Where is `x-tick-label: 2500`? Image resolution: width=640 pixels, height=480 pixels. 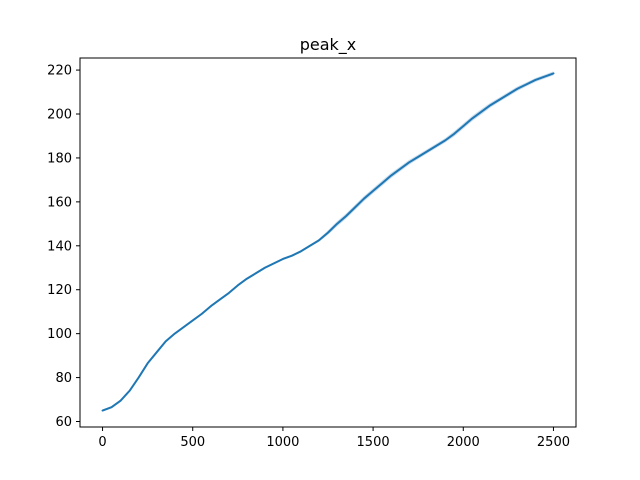 x-tick-label: 2500 is located at coordinates (553, 442).